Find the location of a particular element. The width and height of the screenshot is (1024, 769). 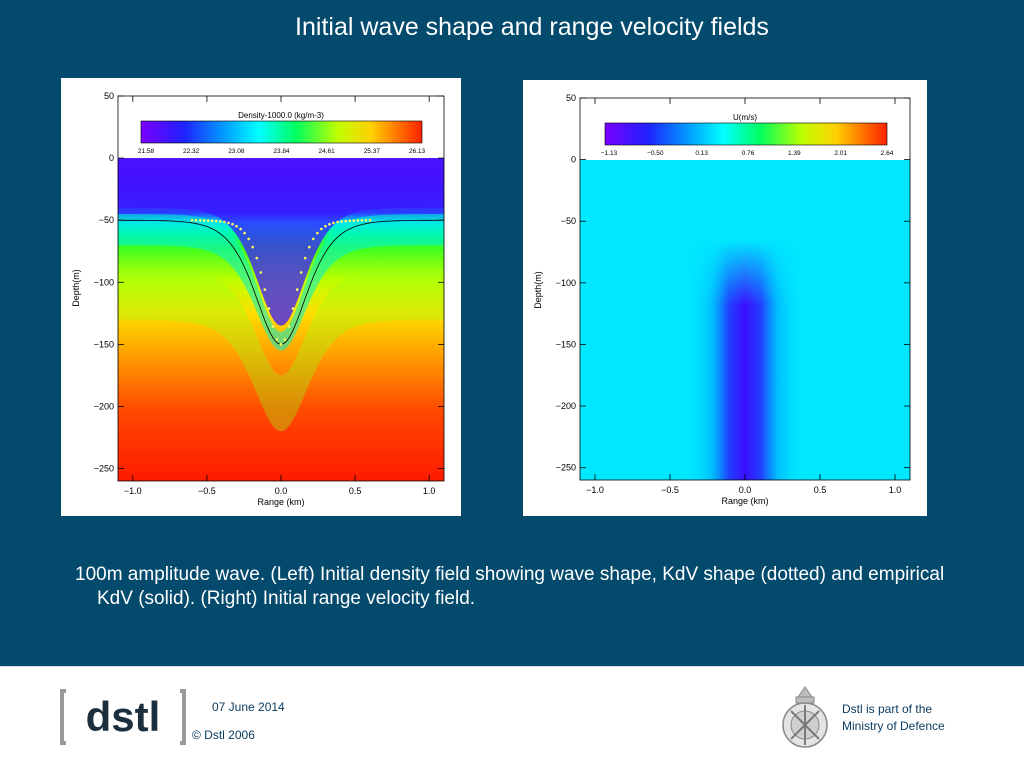

velocity-colorbar-tick: 1.39 is located at coordinates (794, 153).